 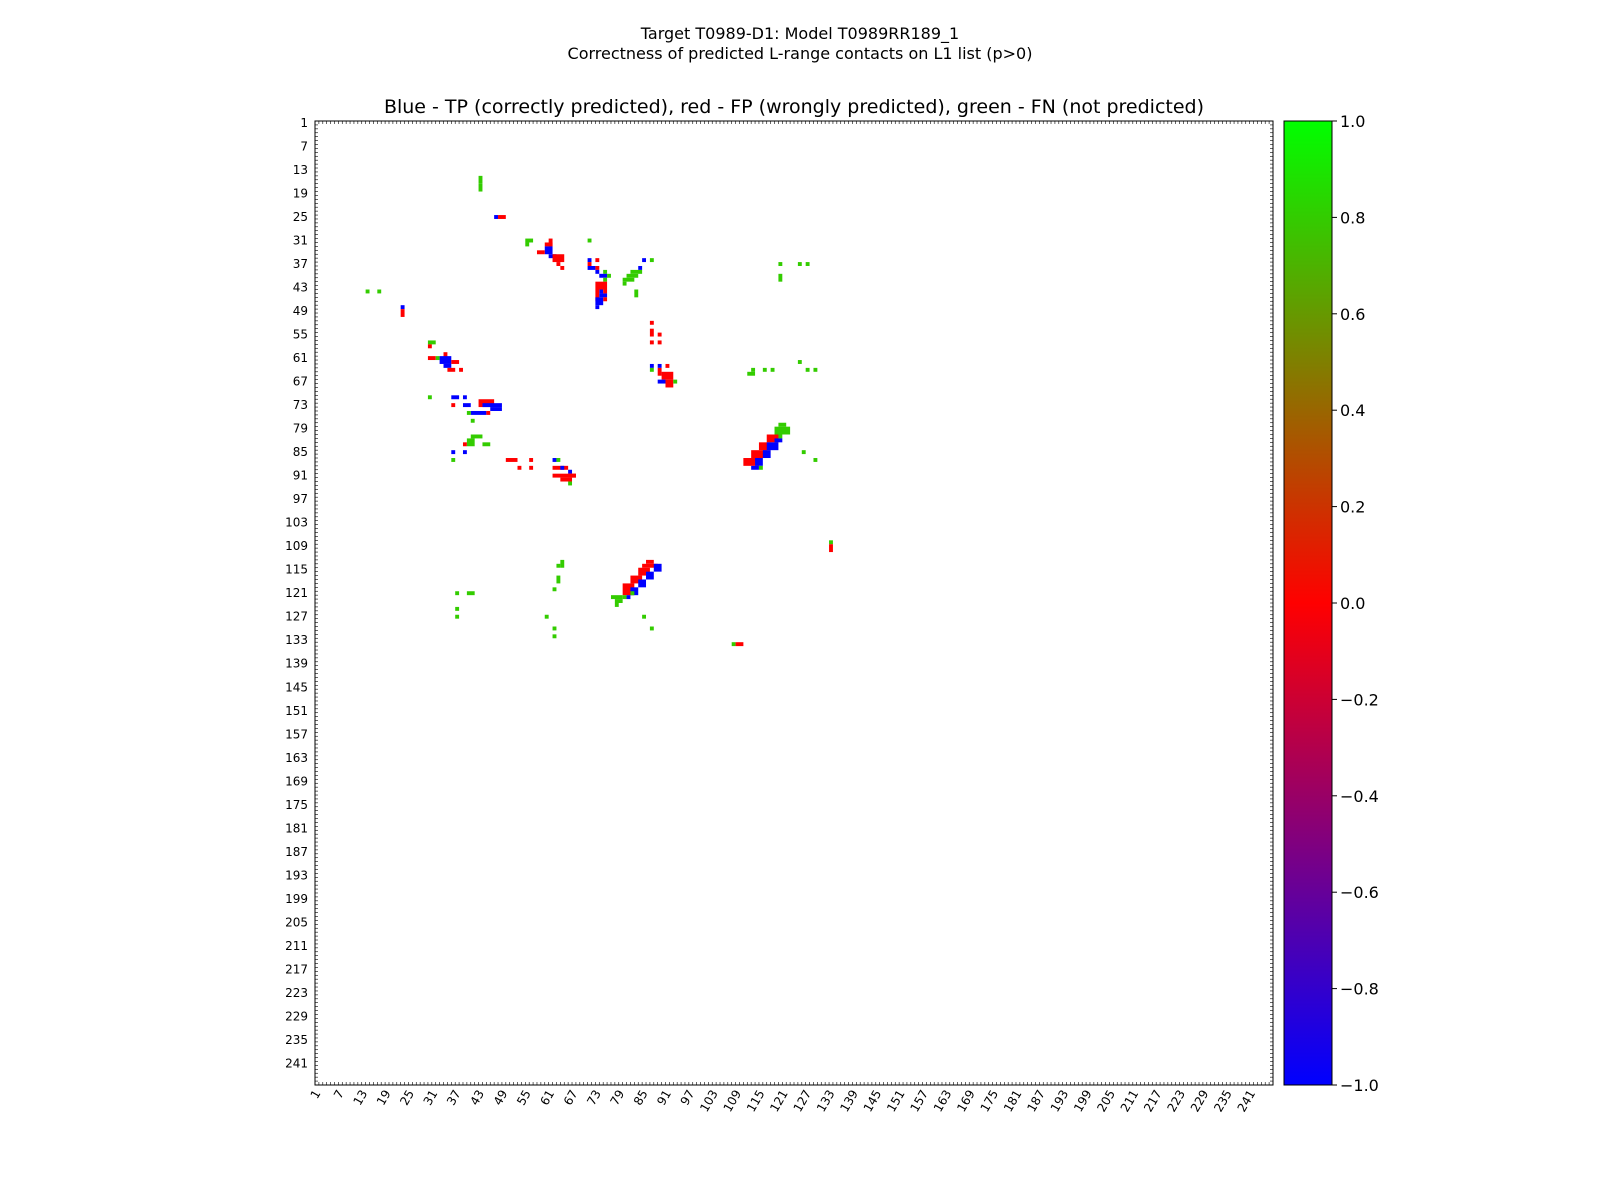 I want to click on y-tick-label: 151, so click(x=296, y=711).